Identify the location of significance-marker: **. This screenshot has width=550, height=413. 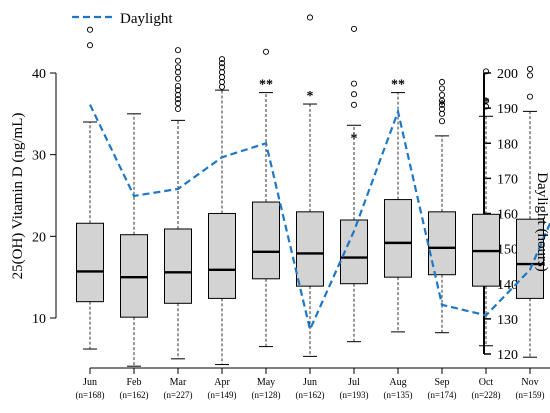
(398, 85).